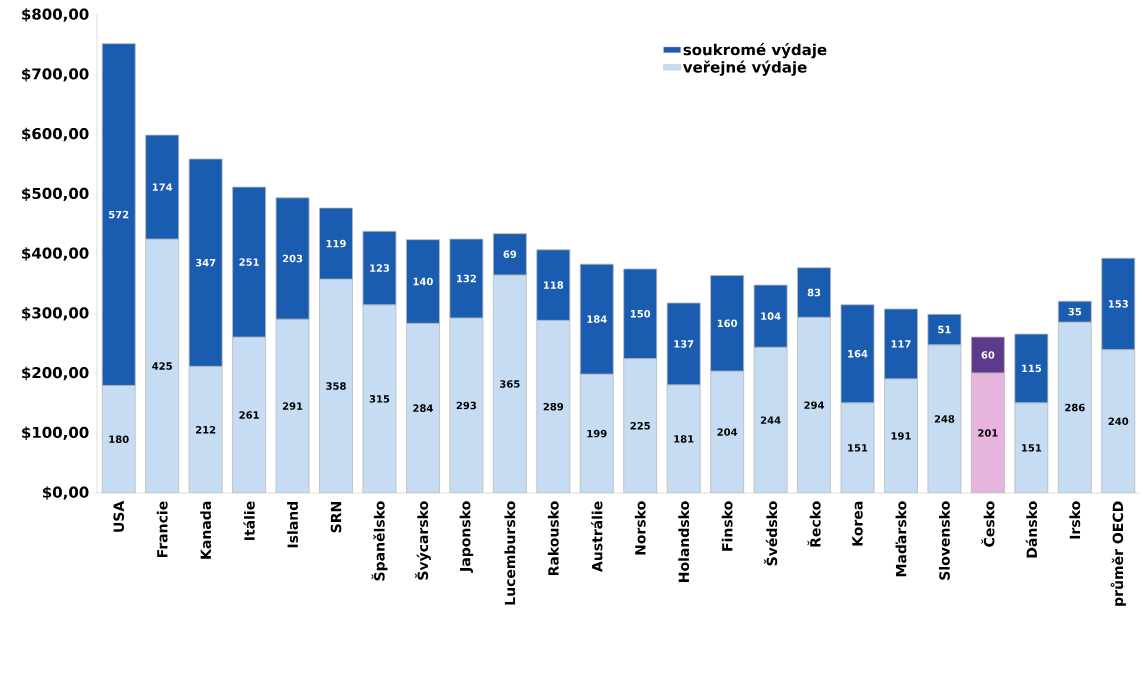  What do you see at coordinates (423, 408) in the screenshot?
I see `data-label: 284` at bounding box center [423, 408].